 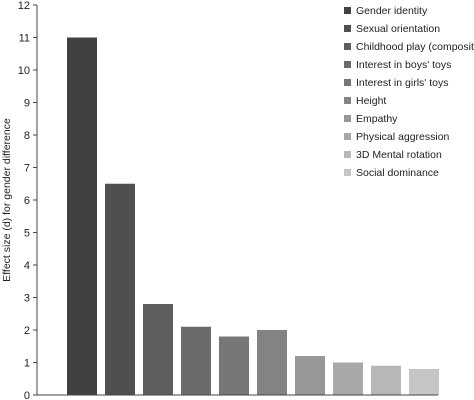 I want to click on legend-label: Childhood play (composite), so click(x=415, y=47).